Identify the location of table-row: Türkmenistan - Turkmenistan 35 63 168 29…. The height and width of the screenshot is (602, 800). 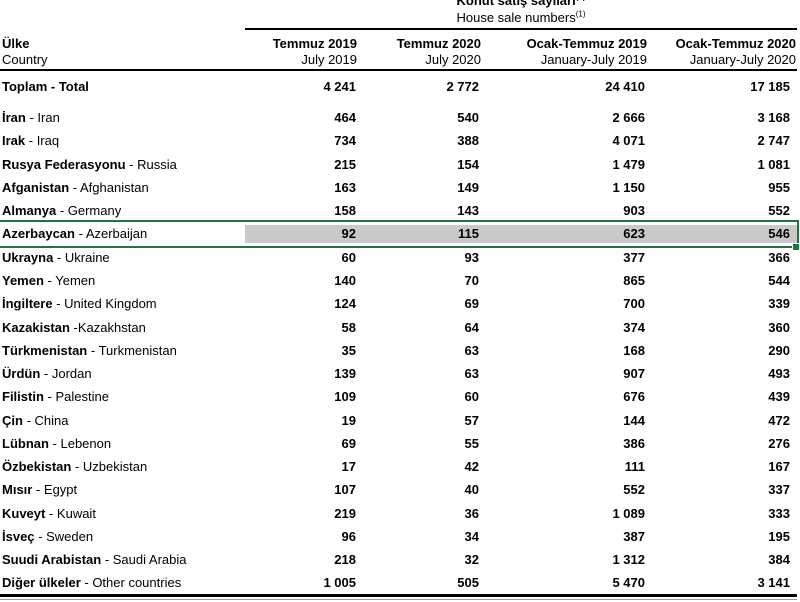
(398, 350).